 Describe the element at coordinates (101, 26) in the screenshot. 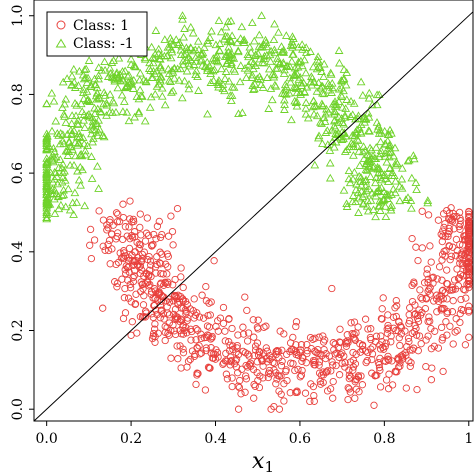

I see `legend-label-class-1: Class: 1` at that location.